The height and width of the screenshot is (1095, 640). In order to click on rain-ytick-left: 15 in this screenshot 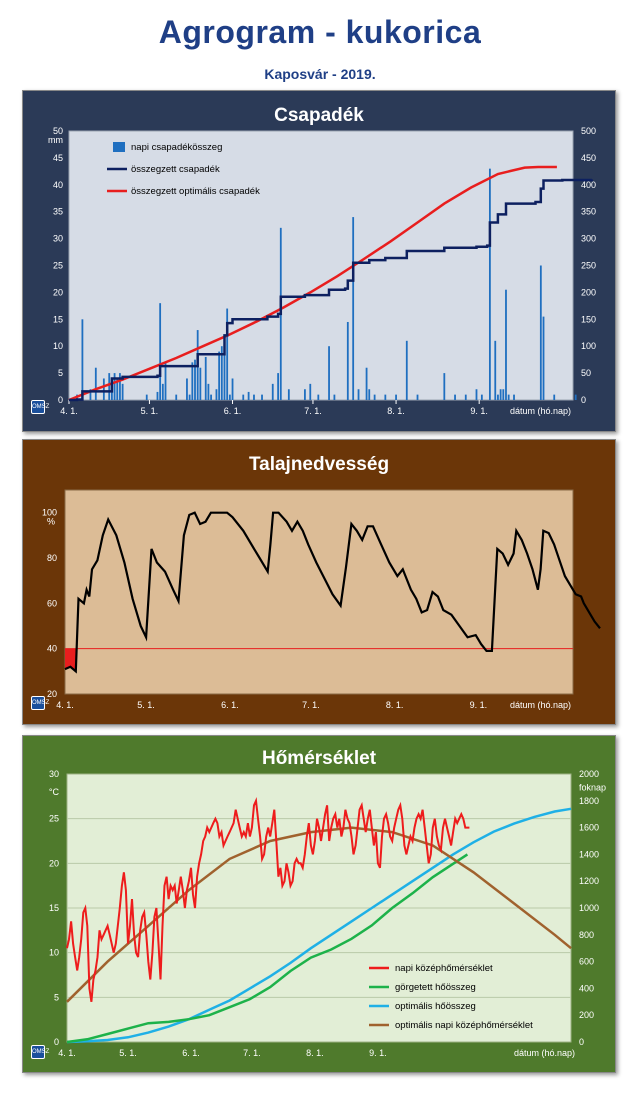, I will do `click(58, 319)`.